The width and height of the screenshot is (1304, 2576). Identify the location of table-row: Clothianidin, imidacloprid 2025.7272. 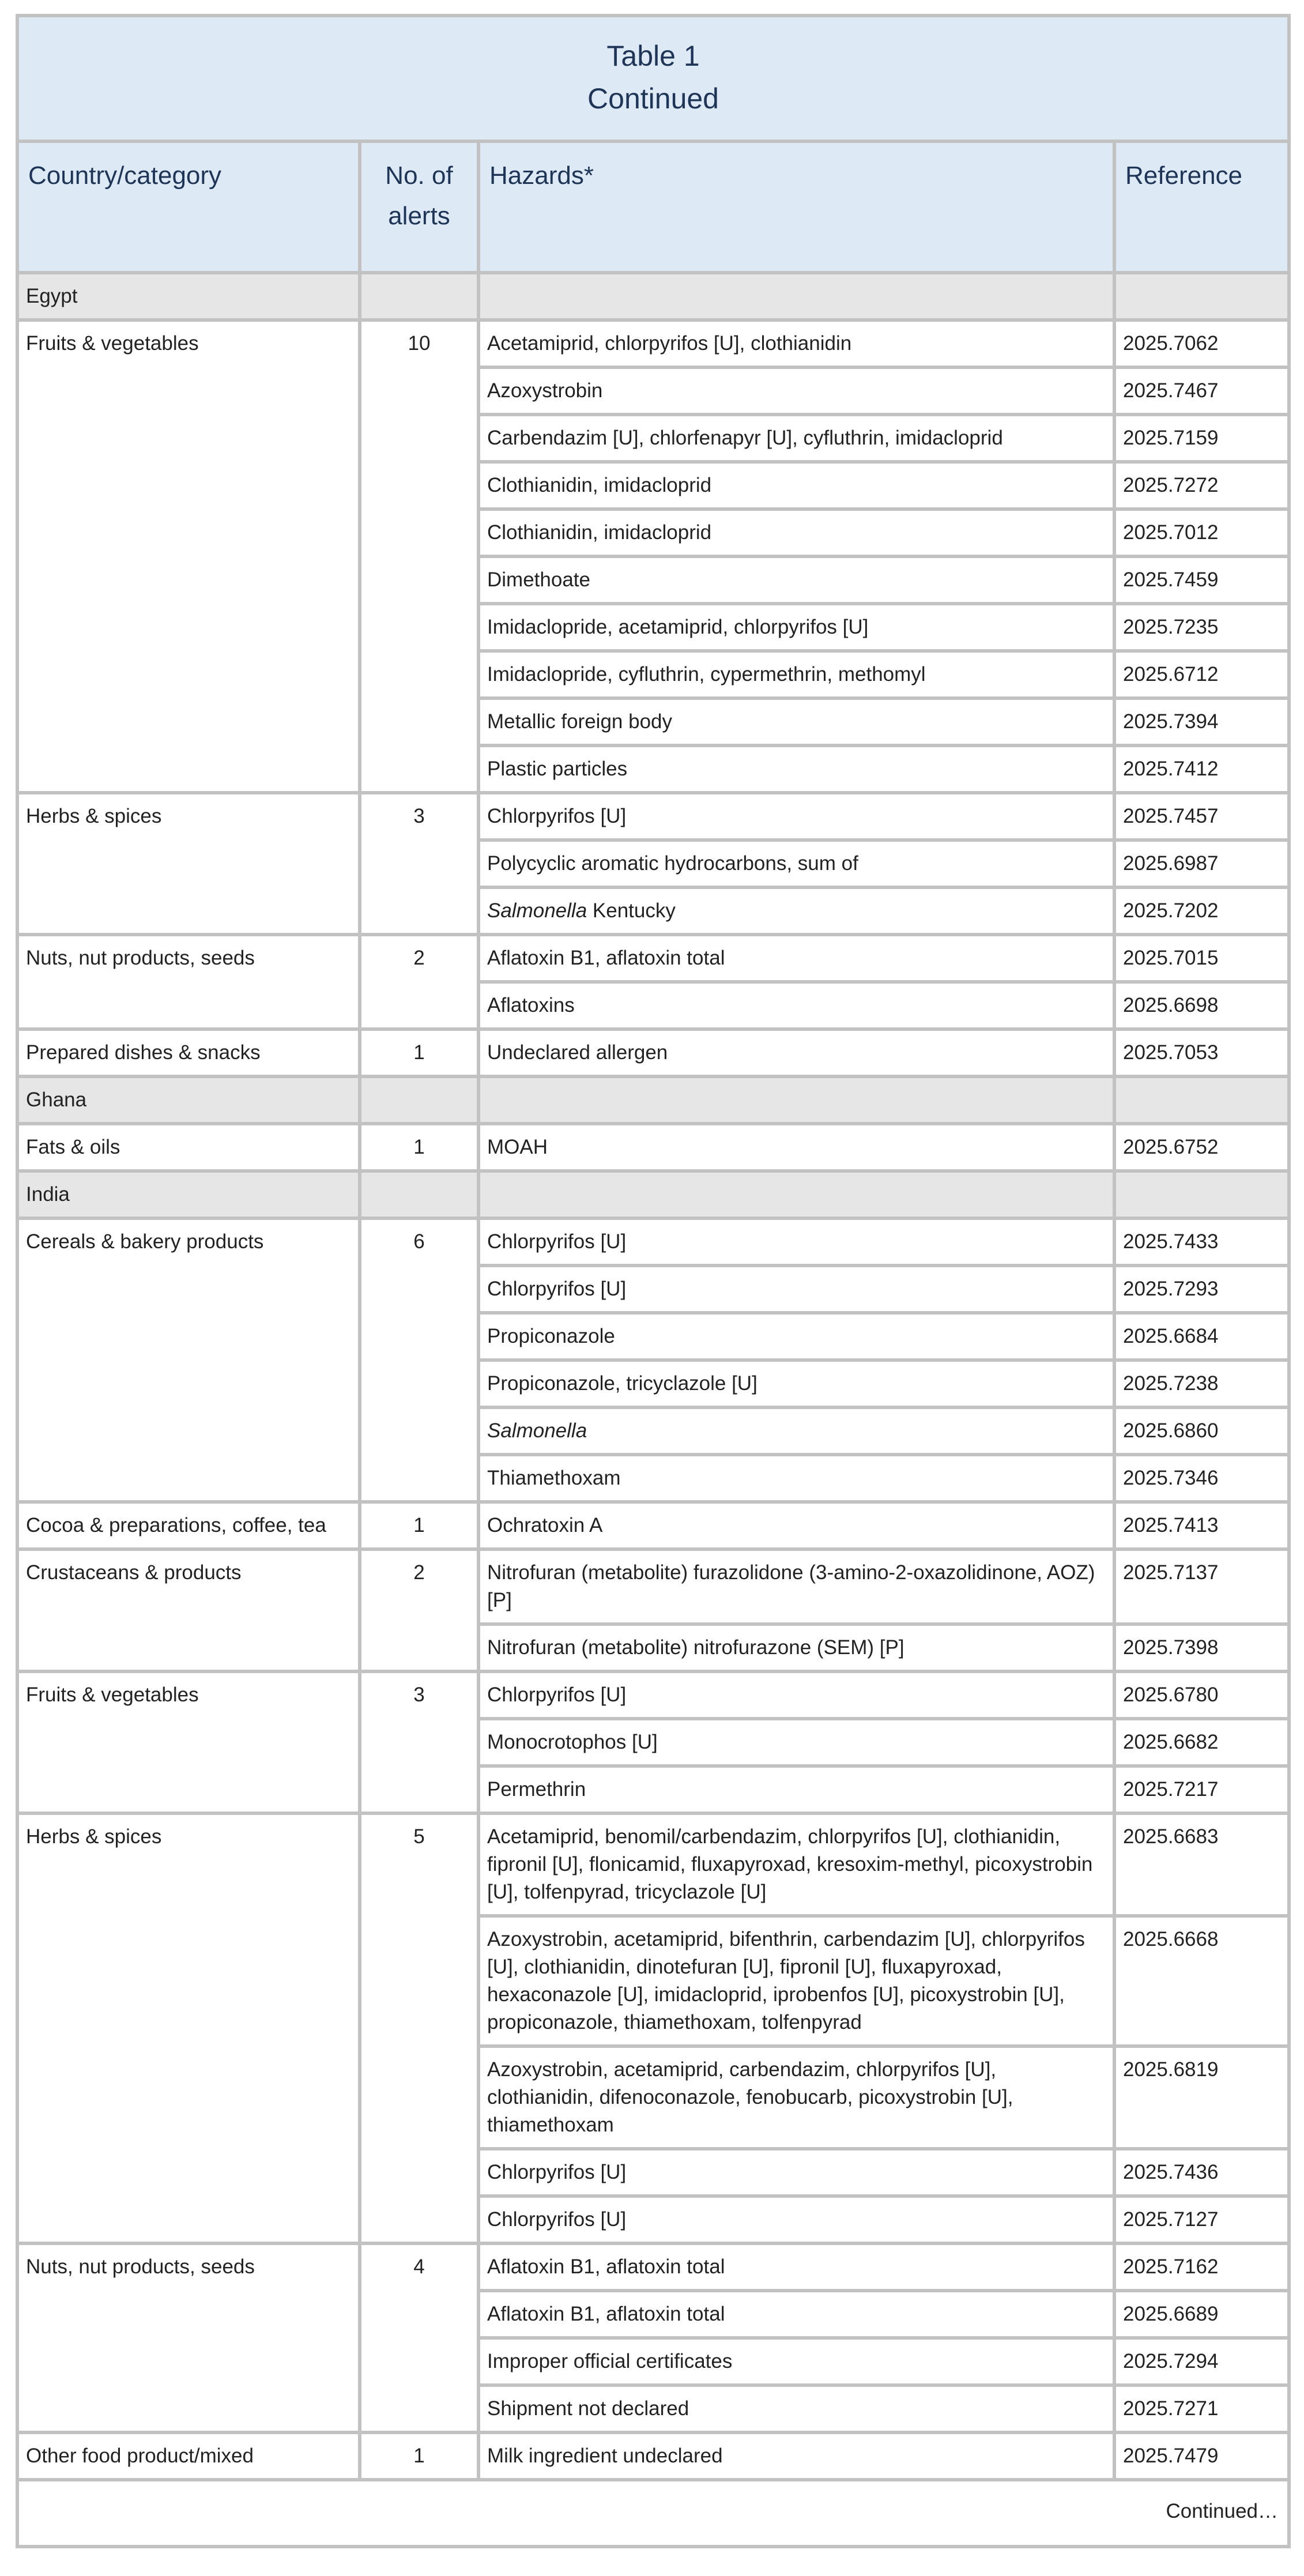
(653, 485).